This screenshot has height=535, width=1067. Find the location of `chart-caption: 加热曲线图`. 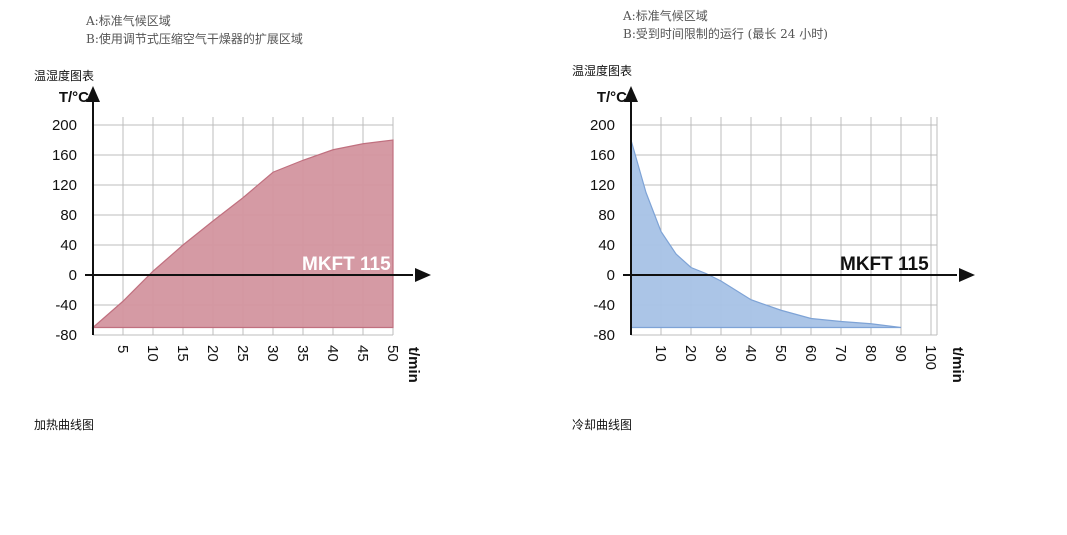

chart-caption: 加热曲线图 is located at coordinates (64, 425).